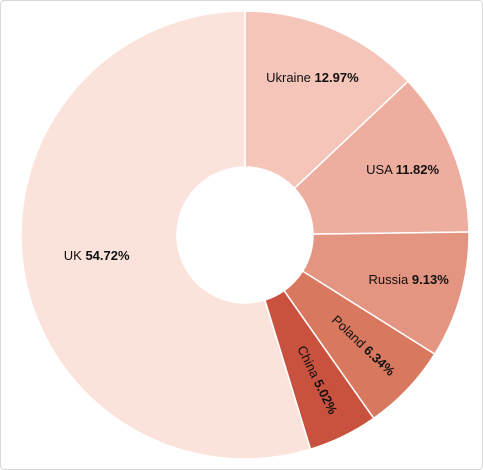 Image resolution: width=483 pixels, height=470 pixels. What do you see at coordinates (430, 279) in the screenshot?
I see `value-label: 9.13%` at bounding box center [430, 279].